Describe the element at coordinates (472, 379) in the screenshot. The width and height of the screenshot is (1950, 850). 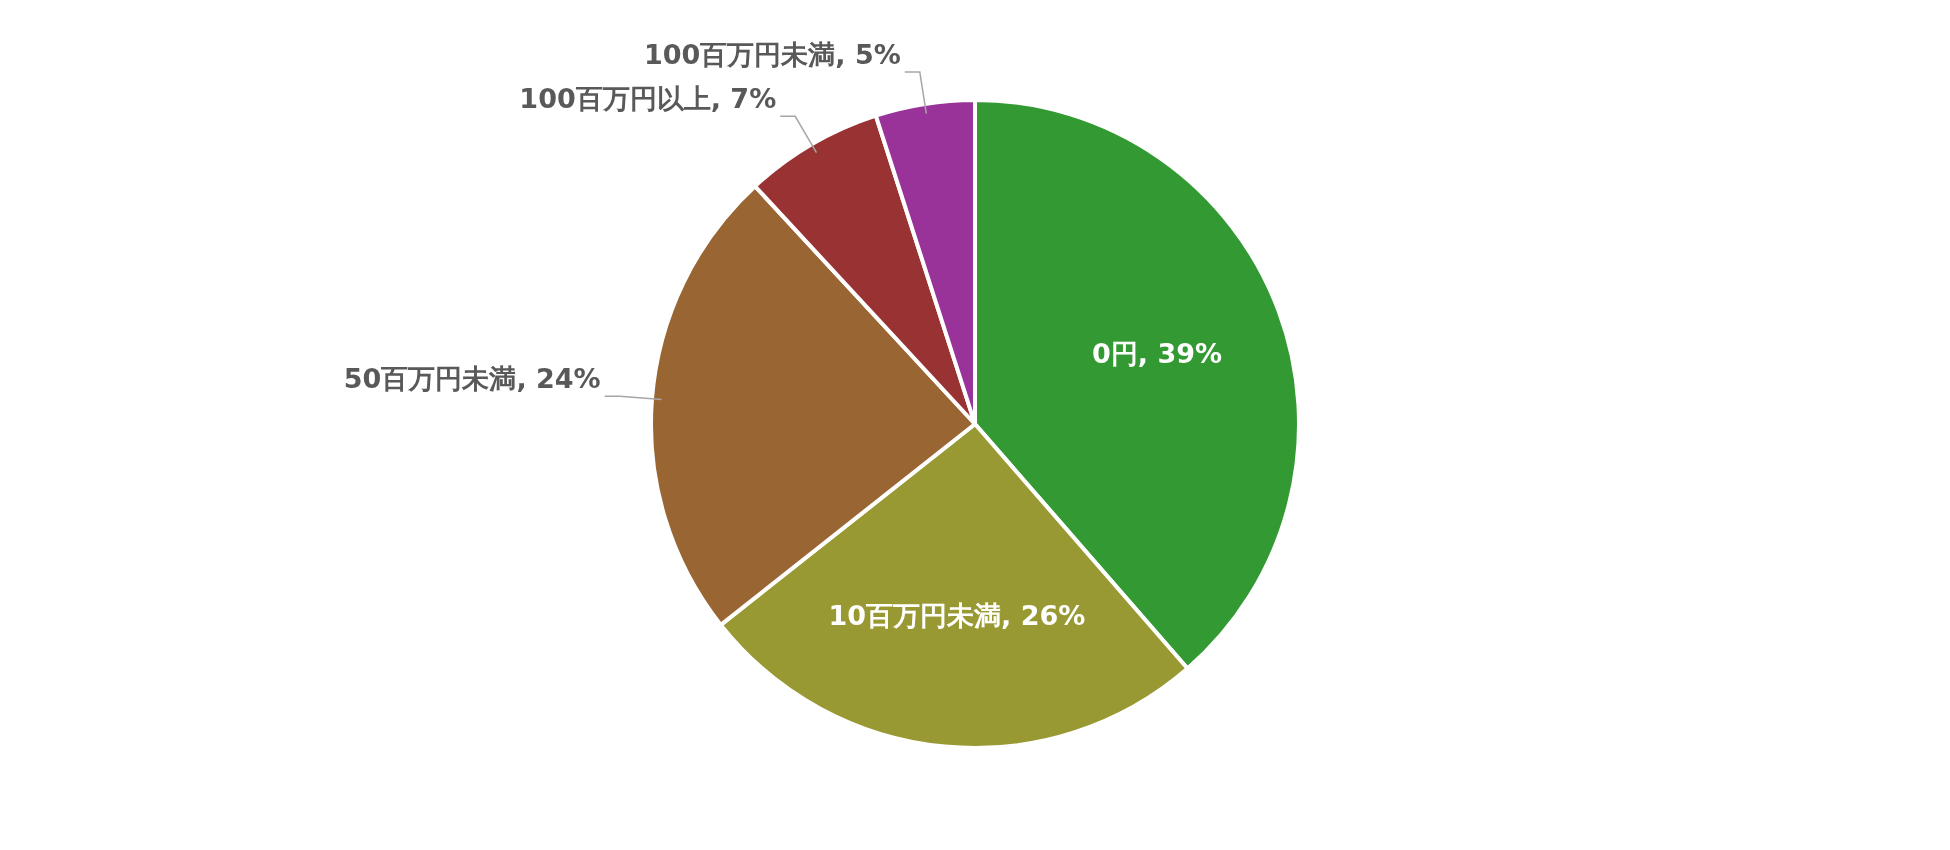
I see `slice-label: 50百万円未満, 24%` at that location.